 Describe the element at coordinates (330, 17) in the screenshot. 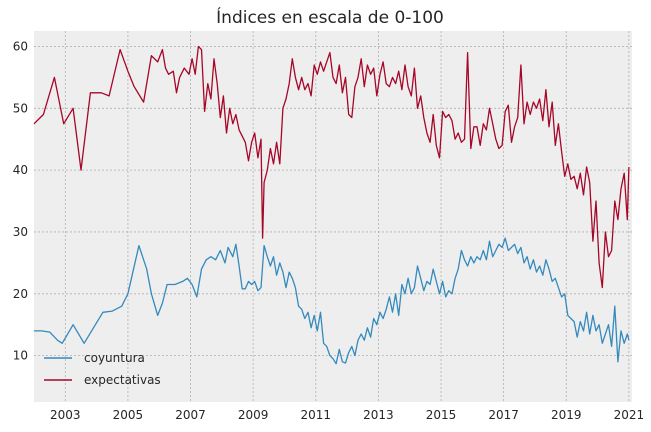

I see `chart-title: Índices en escala de 0-100` at that location.